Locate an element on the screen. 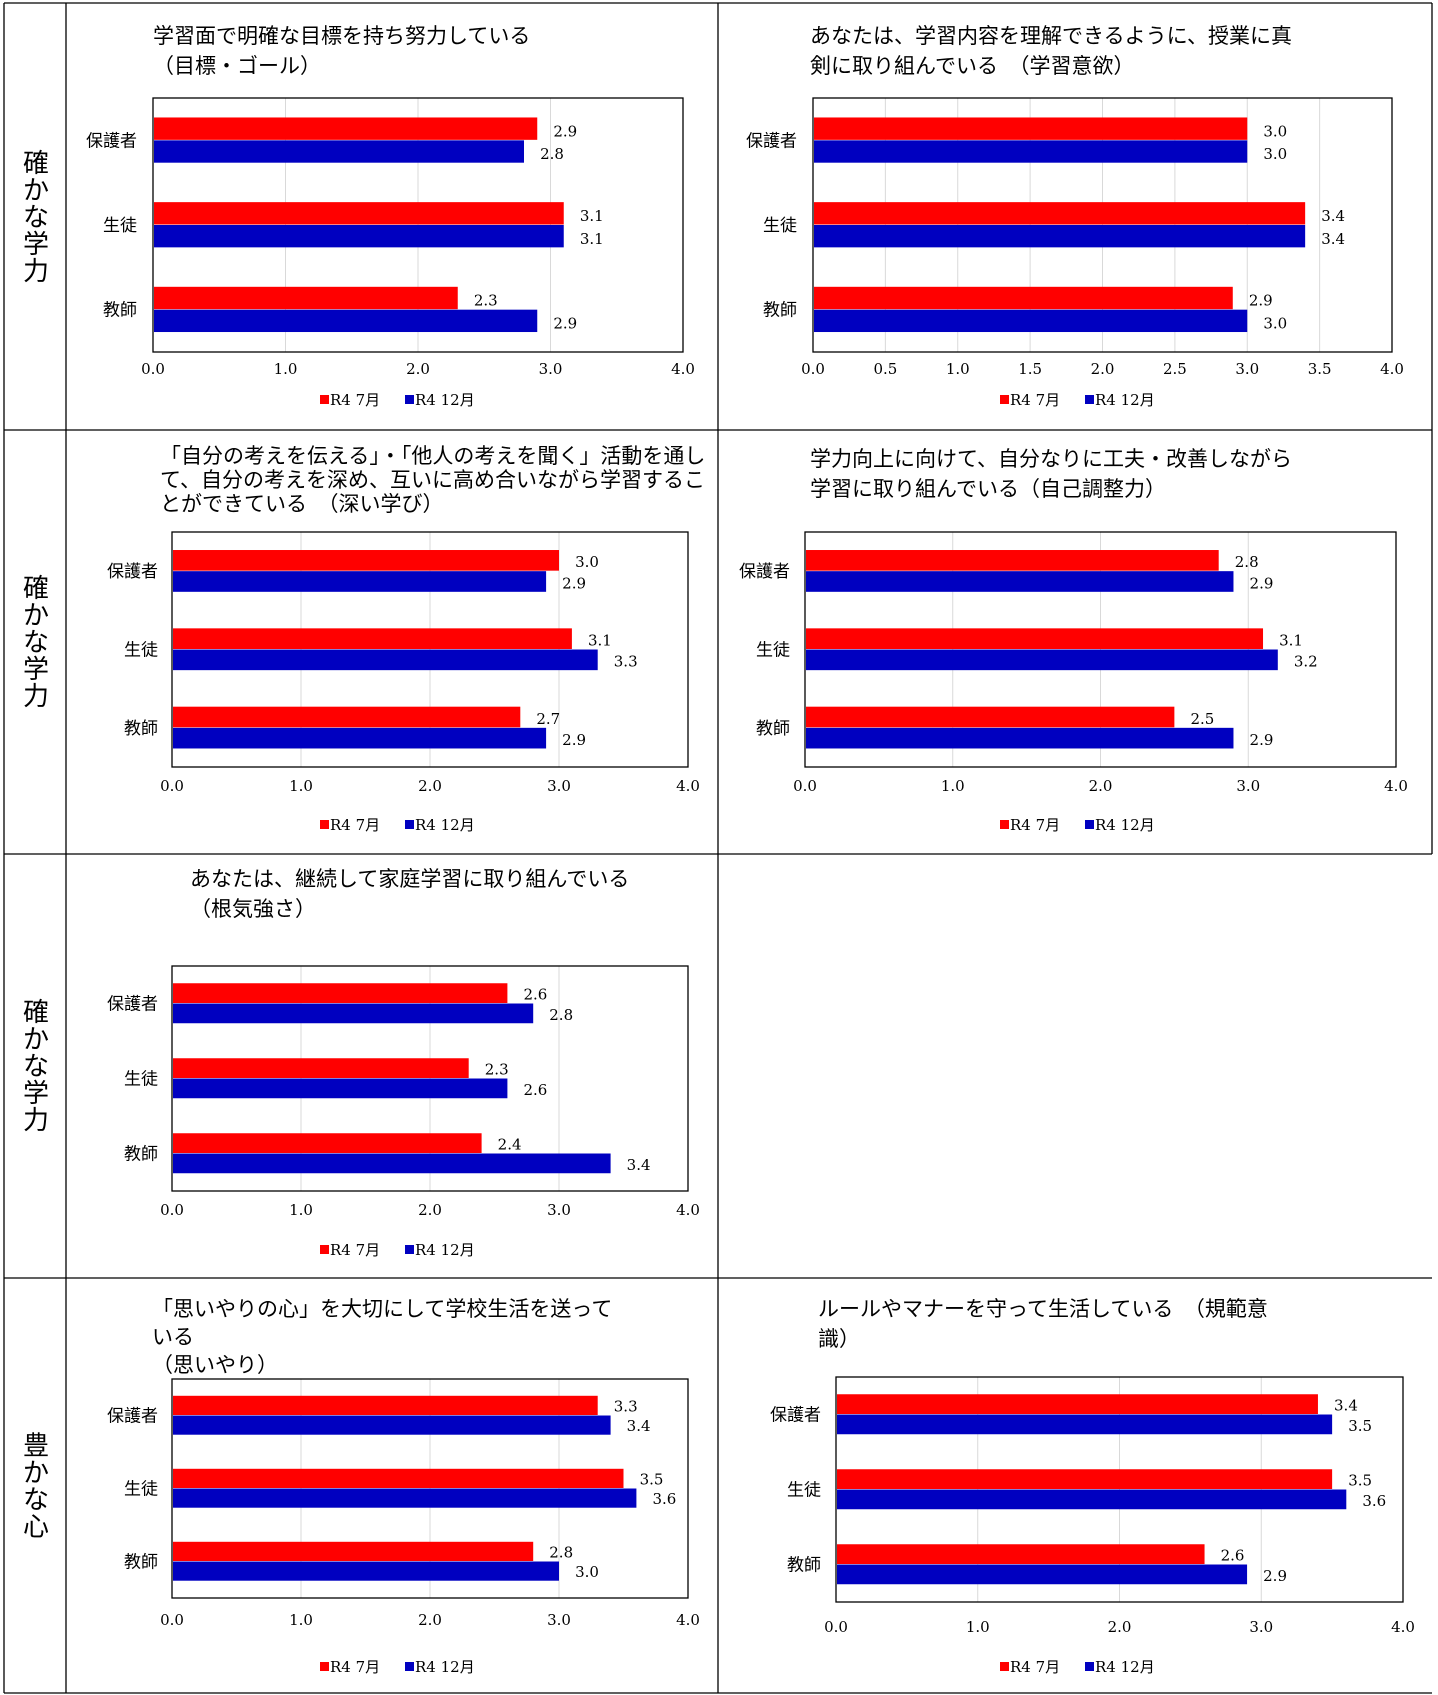  data-label: 3.2 is located at coordinates (1306, 662).